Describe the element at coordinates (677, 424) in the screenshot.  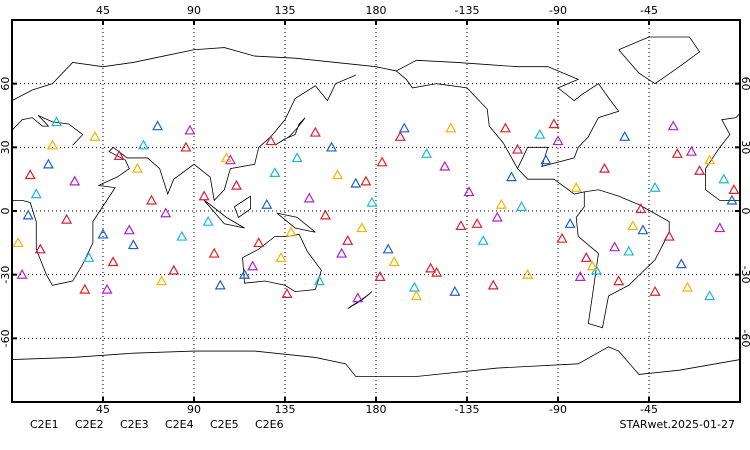
I see `annotation: STARwet.2025-01-27` at that location.